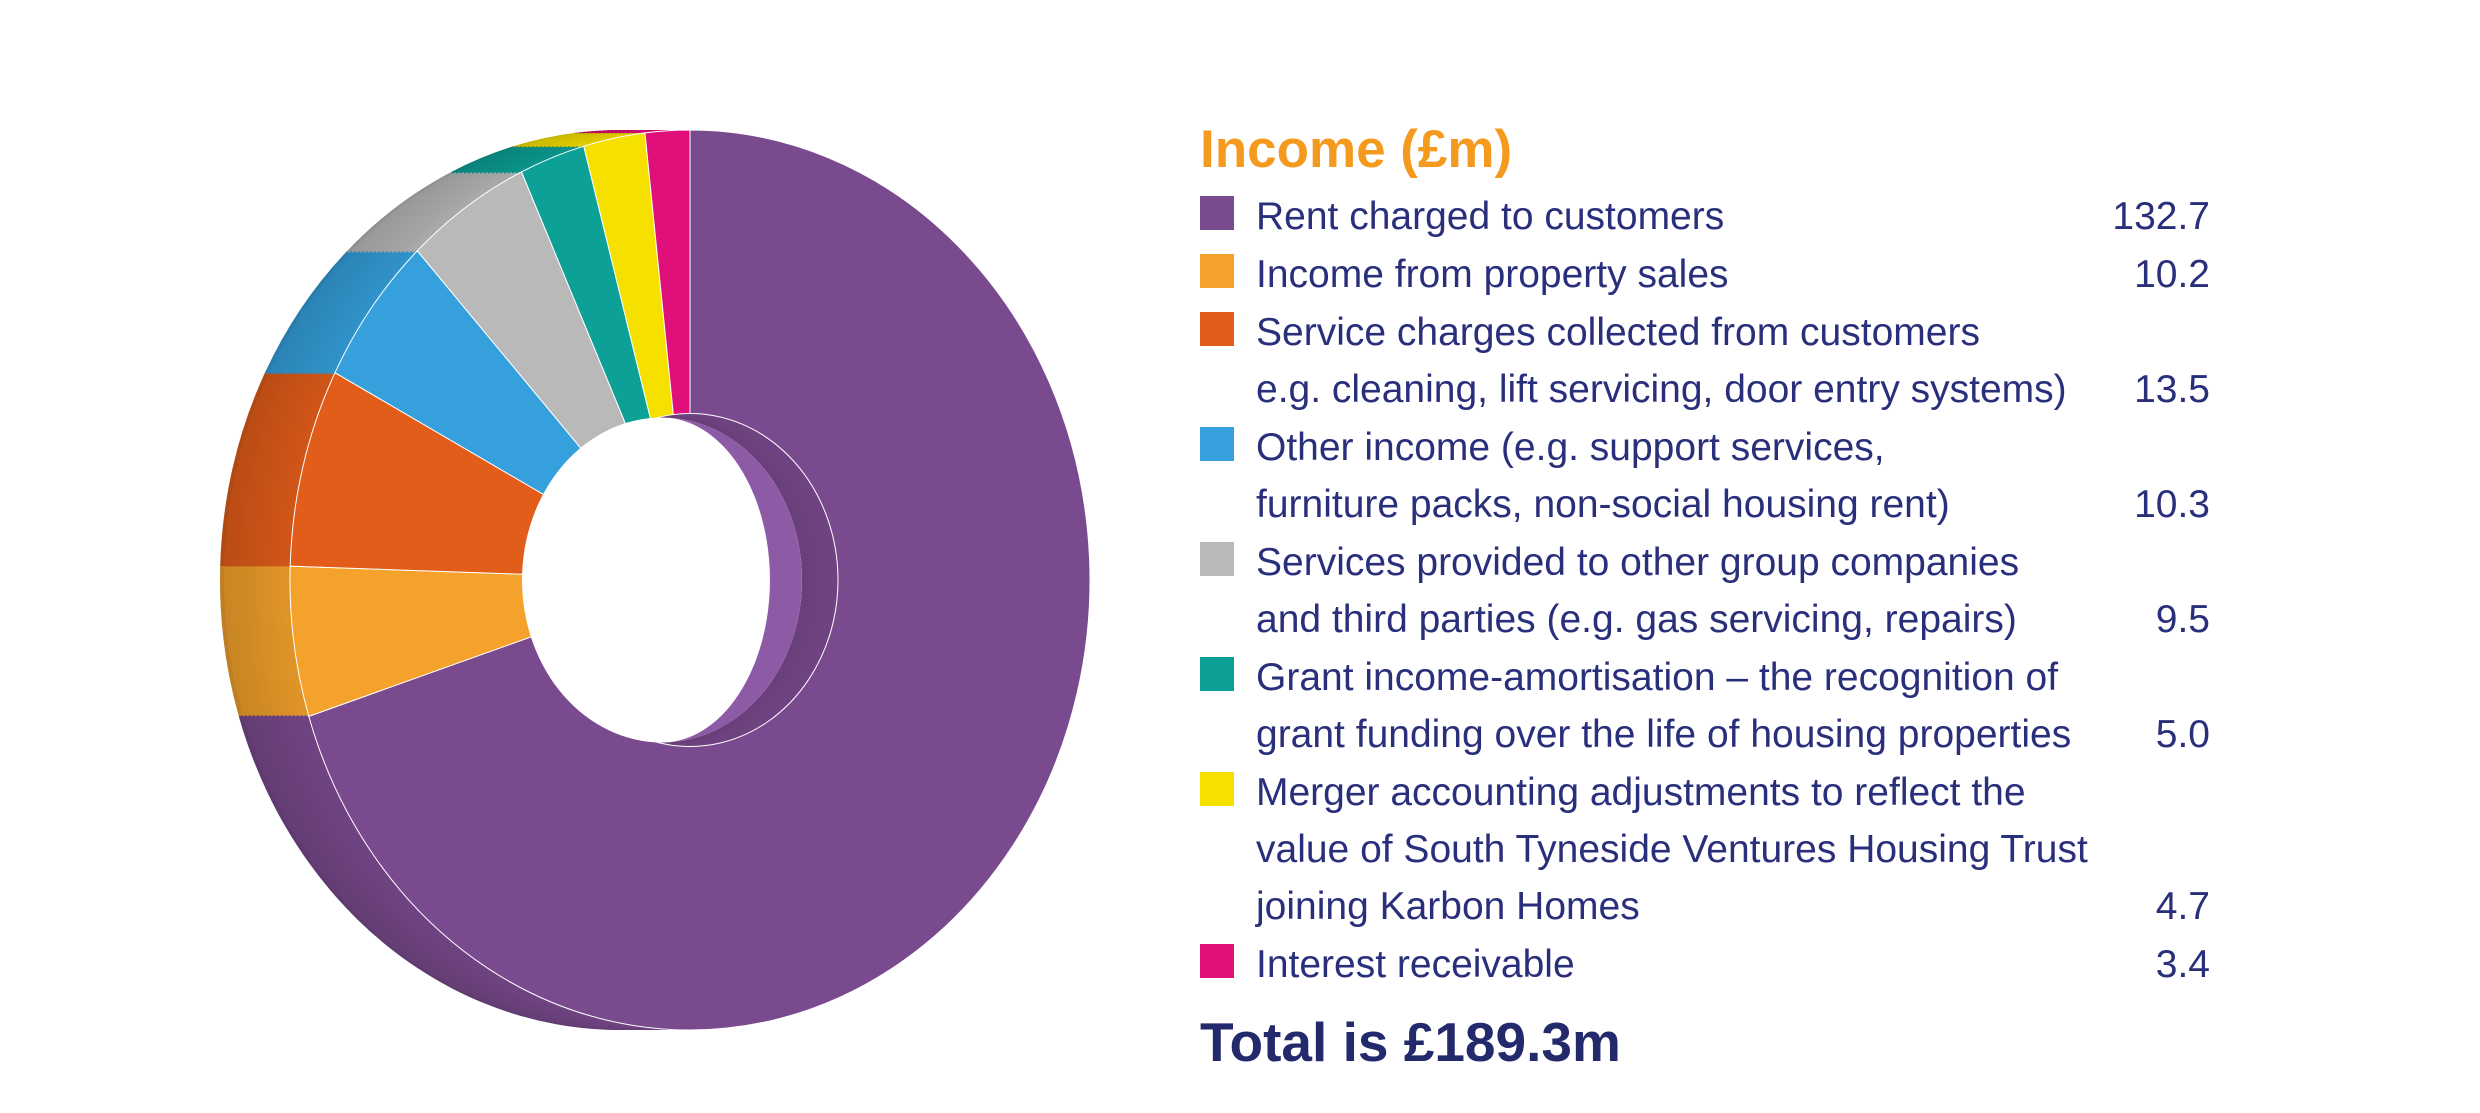  What do you see at coordinates (667, 272) in the screenshot?
I see `donut-slice` at bounding box center [667, 272].